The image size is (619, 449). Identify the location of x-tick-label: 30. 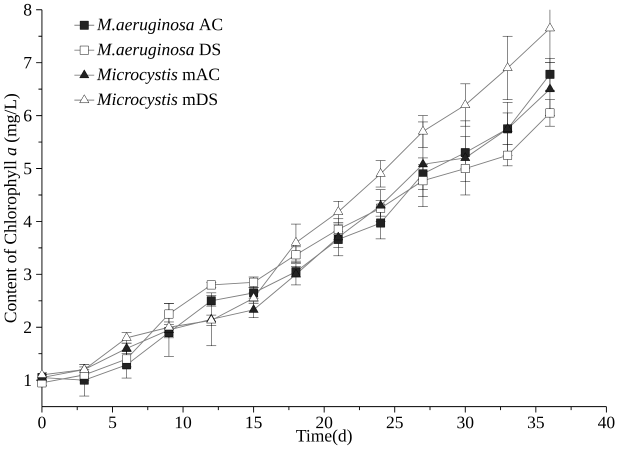
(465, 422).